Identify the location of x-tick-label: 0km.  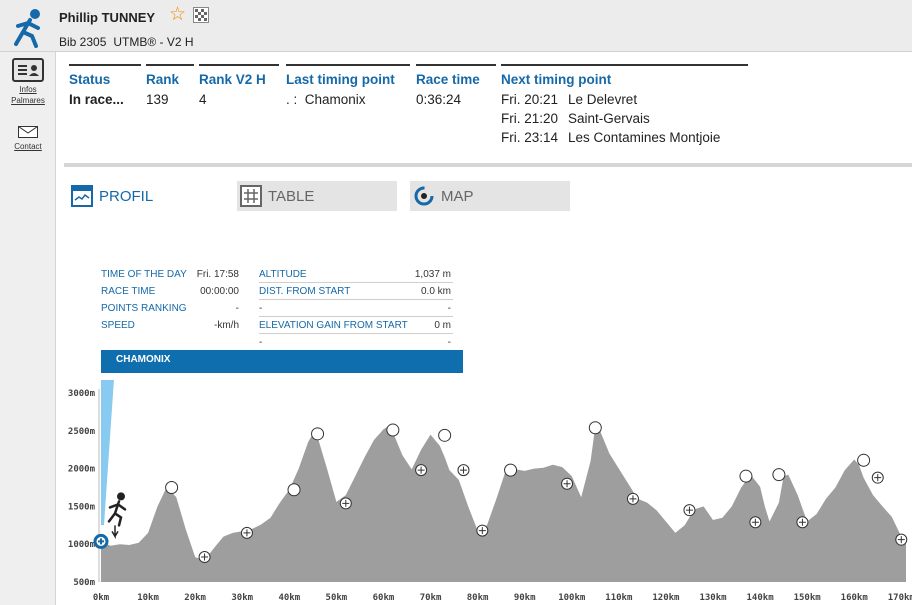
(101, 598).